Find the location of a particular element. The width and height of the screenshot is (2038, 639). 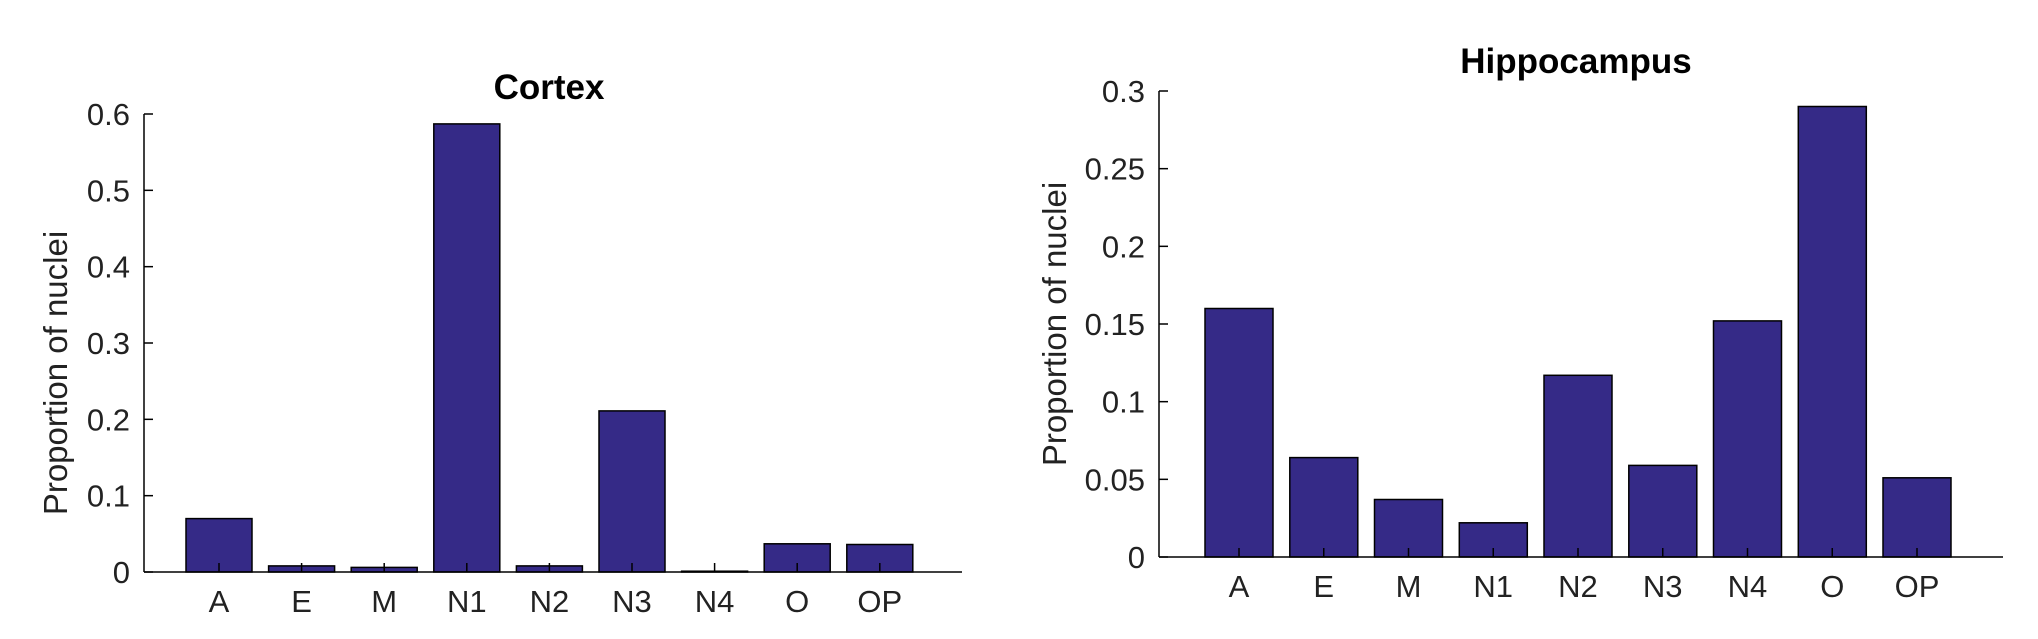

bar-e is located at coordinates (1324, 507).